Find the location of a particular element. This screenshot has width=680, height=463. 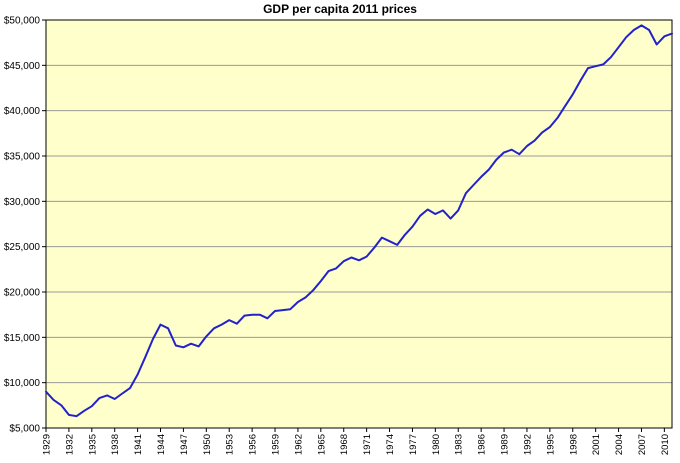

y-tick-label: $5,000 is located at coordinates (24, 429).